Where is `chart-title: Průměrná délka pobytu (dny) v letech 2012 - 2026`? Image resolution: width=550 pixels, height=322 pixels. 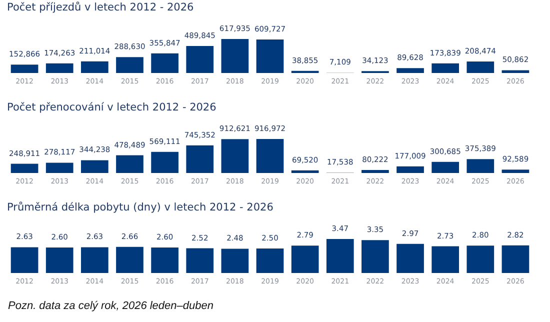
chart-title: Průměrná délka pobytu (dny) v letech 2012 - 2026 is located at coordinates (140, 208).